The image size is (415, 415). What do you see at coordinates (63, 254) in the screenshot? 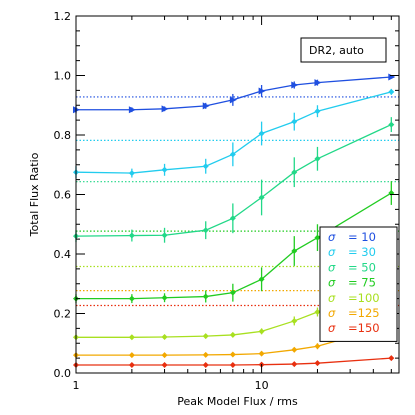
I see `y-tick-label: 0.4` at bounding box center [63, 254].